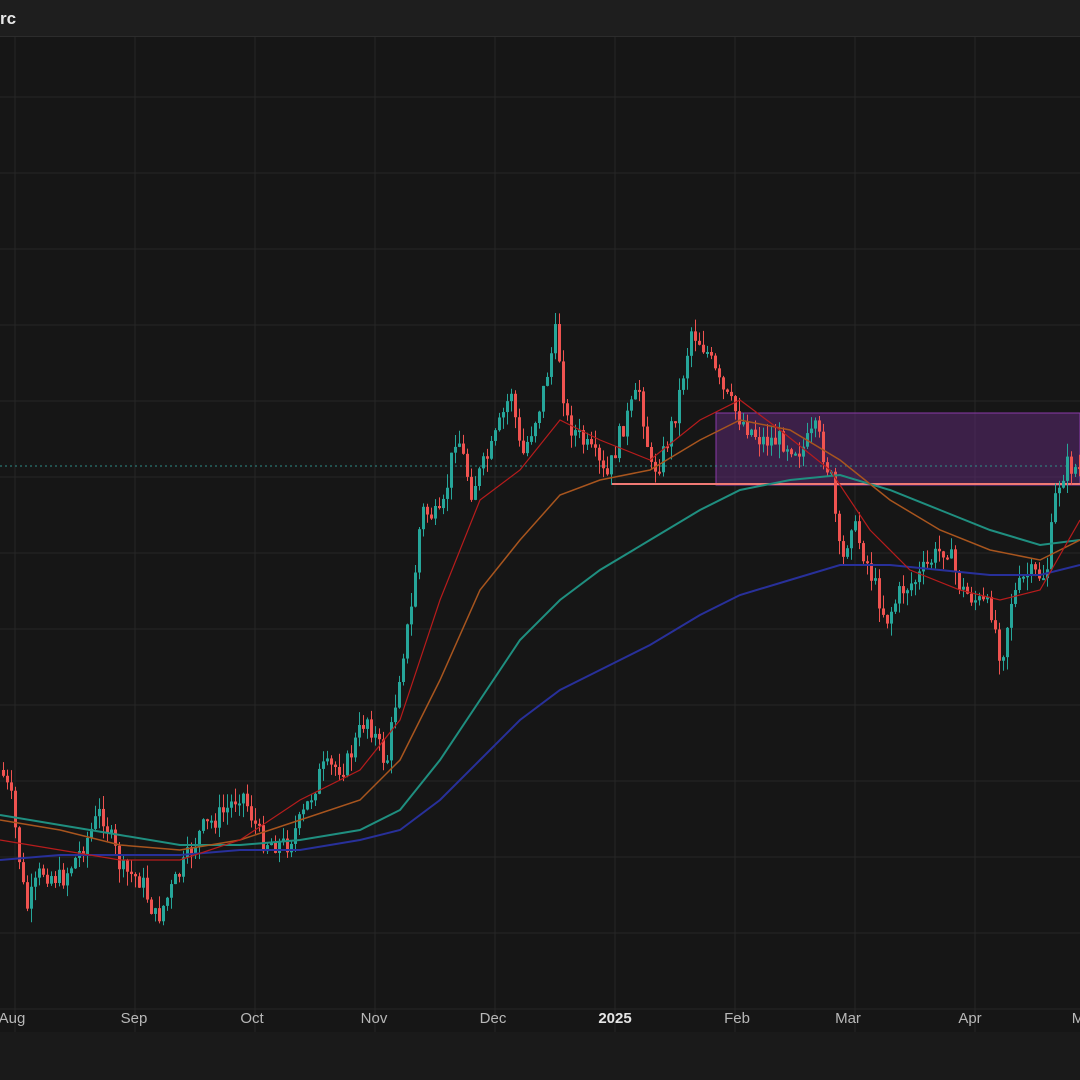 Image resolution: width=1080 pixels, height=1080 pixels. I want to click on x-axis-bar, so click(540, 1056).